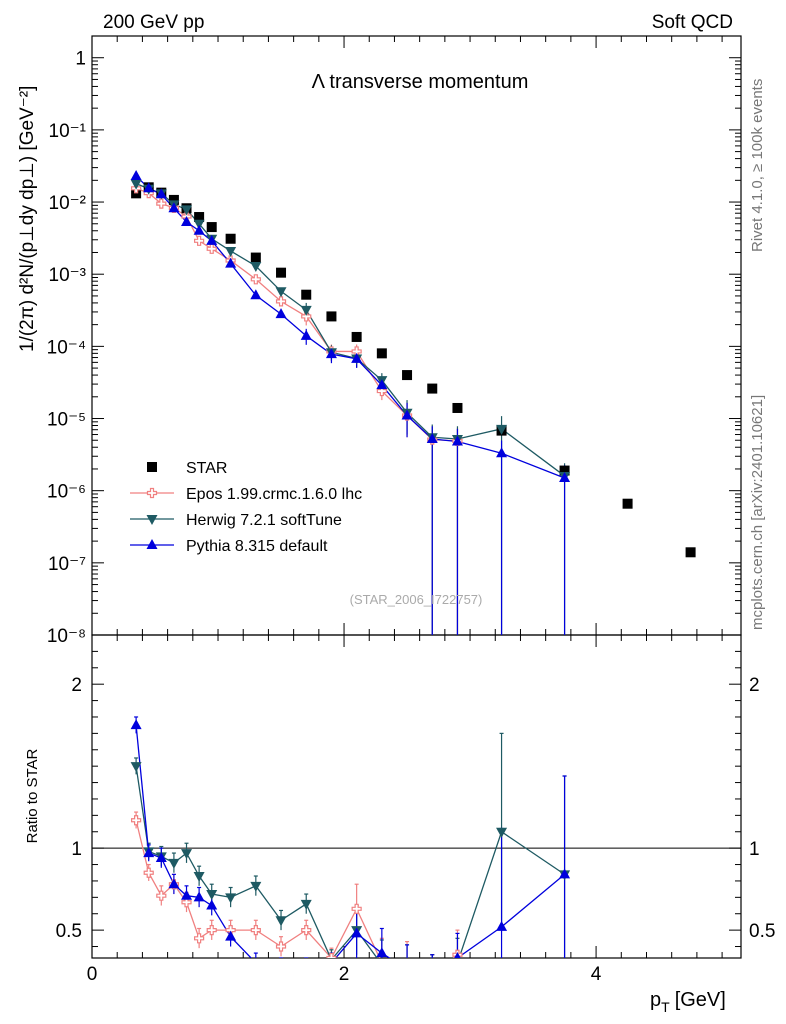 Image resolution: width=786 pixels, height=1024 pixels. What do you see at coordinates (700, 1000) in the screenshot?
I see `x-axis-label-unit: [GeV]` at bounding box center [700, 1000].